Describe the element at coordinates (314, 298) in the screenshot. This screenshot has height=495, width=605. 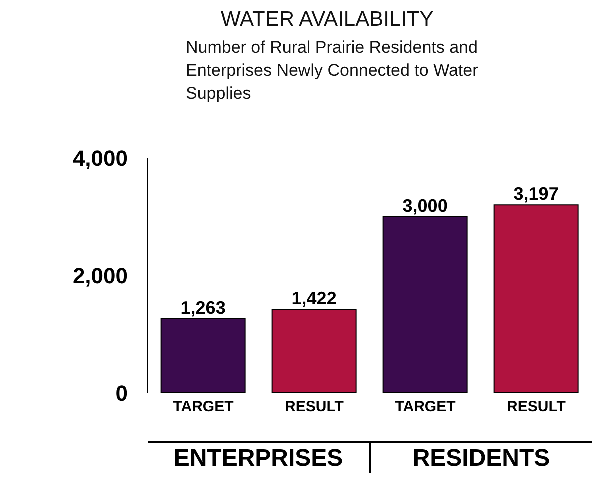
I see `data-label: 1,422` at that location.